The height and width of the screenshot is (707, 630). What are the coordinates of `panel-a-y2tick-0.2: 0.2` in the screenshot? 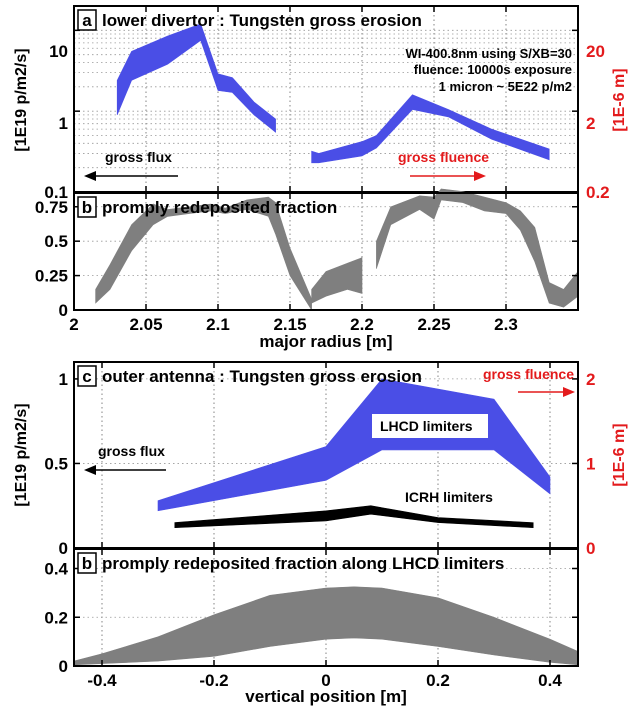 It's located at (598, 192).